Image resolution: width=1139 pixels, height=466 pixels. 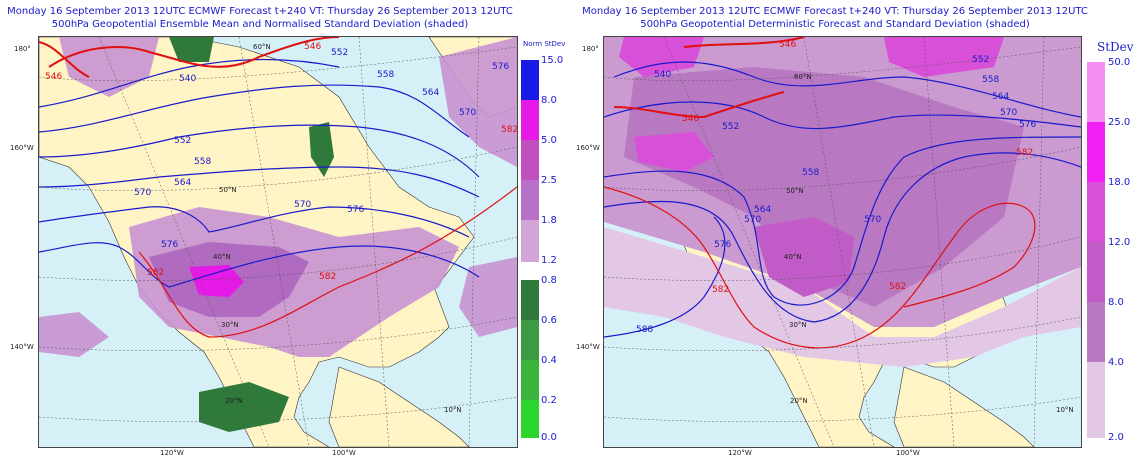 I want to click on right-lon-140w: 140°W, so click(x=588, y=347).